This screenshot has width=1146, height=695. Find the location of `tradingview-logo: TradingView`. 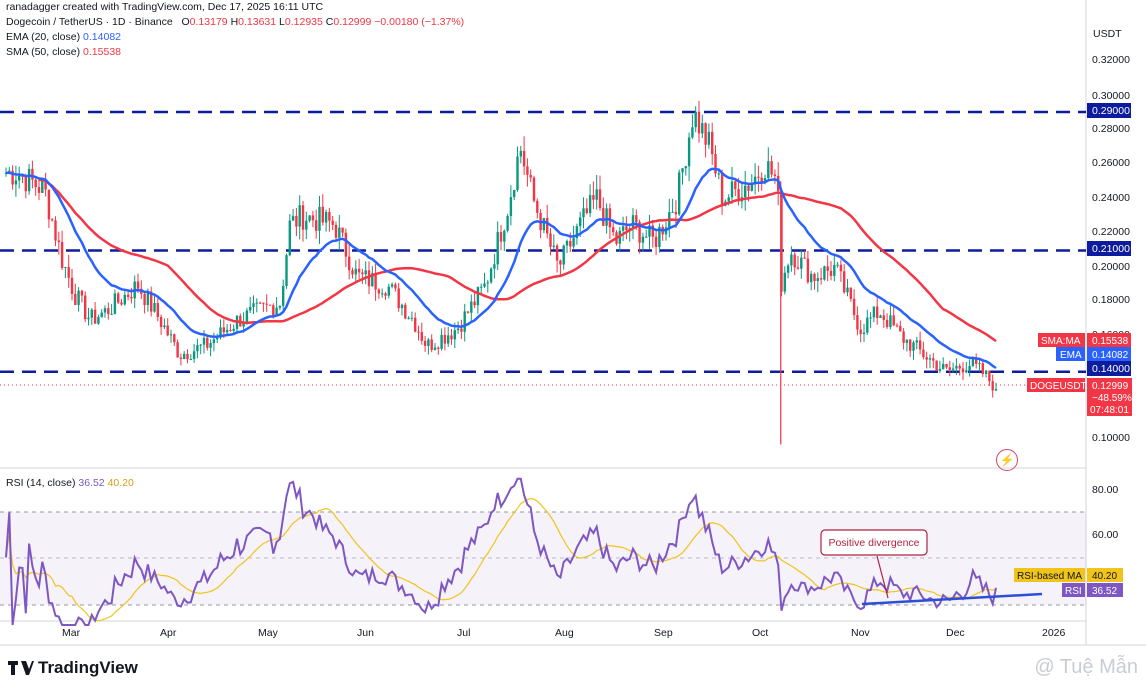

tradingview-logo: TradingView is located at coordinates (73, 668).